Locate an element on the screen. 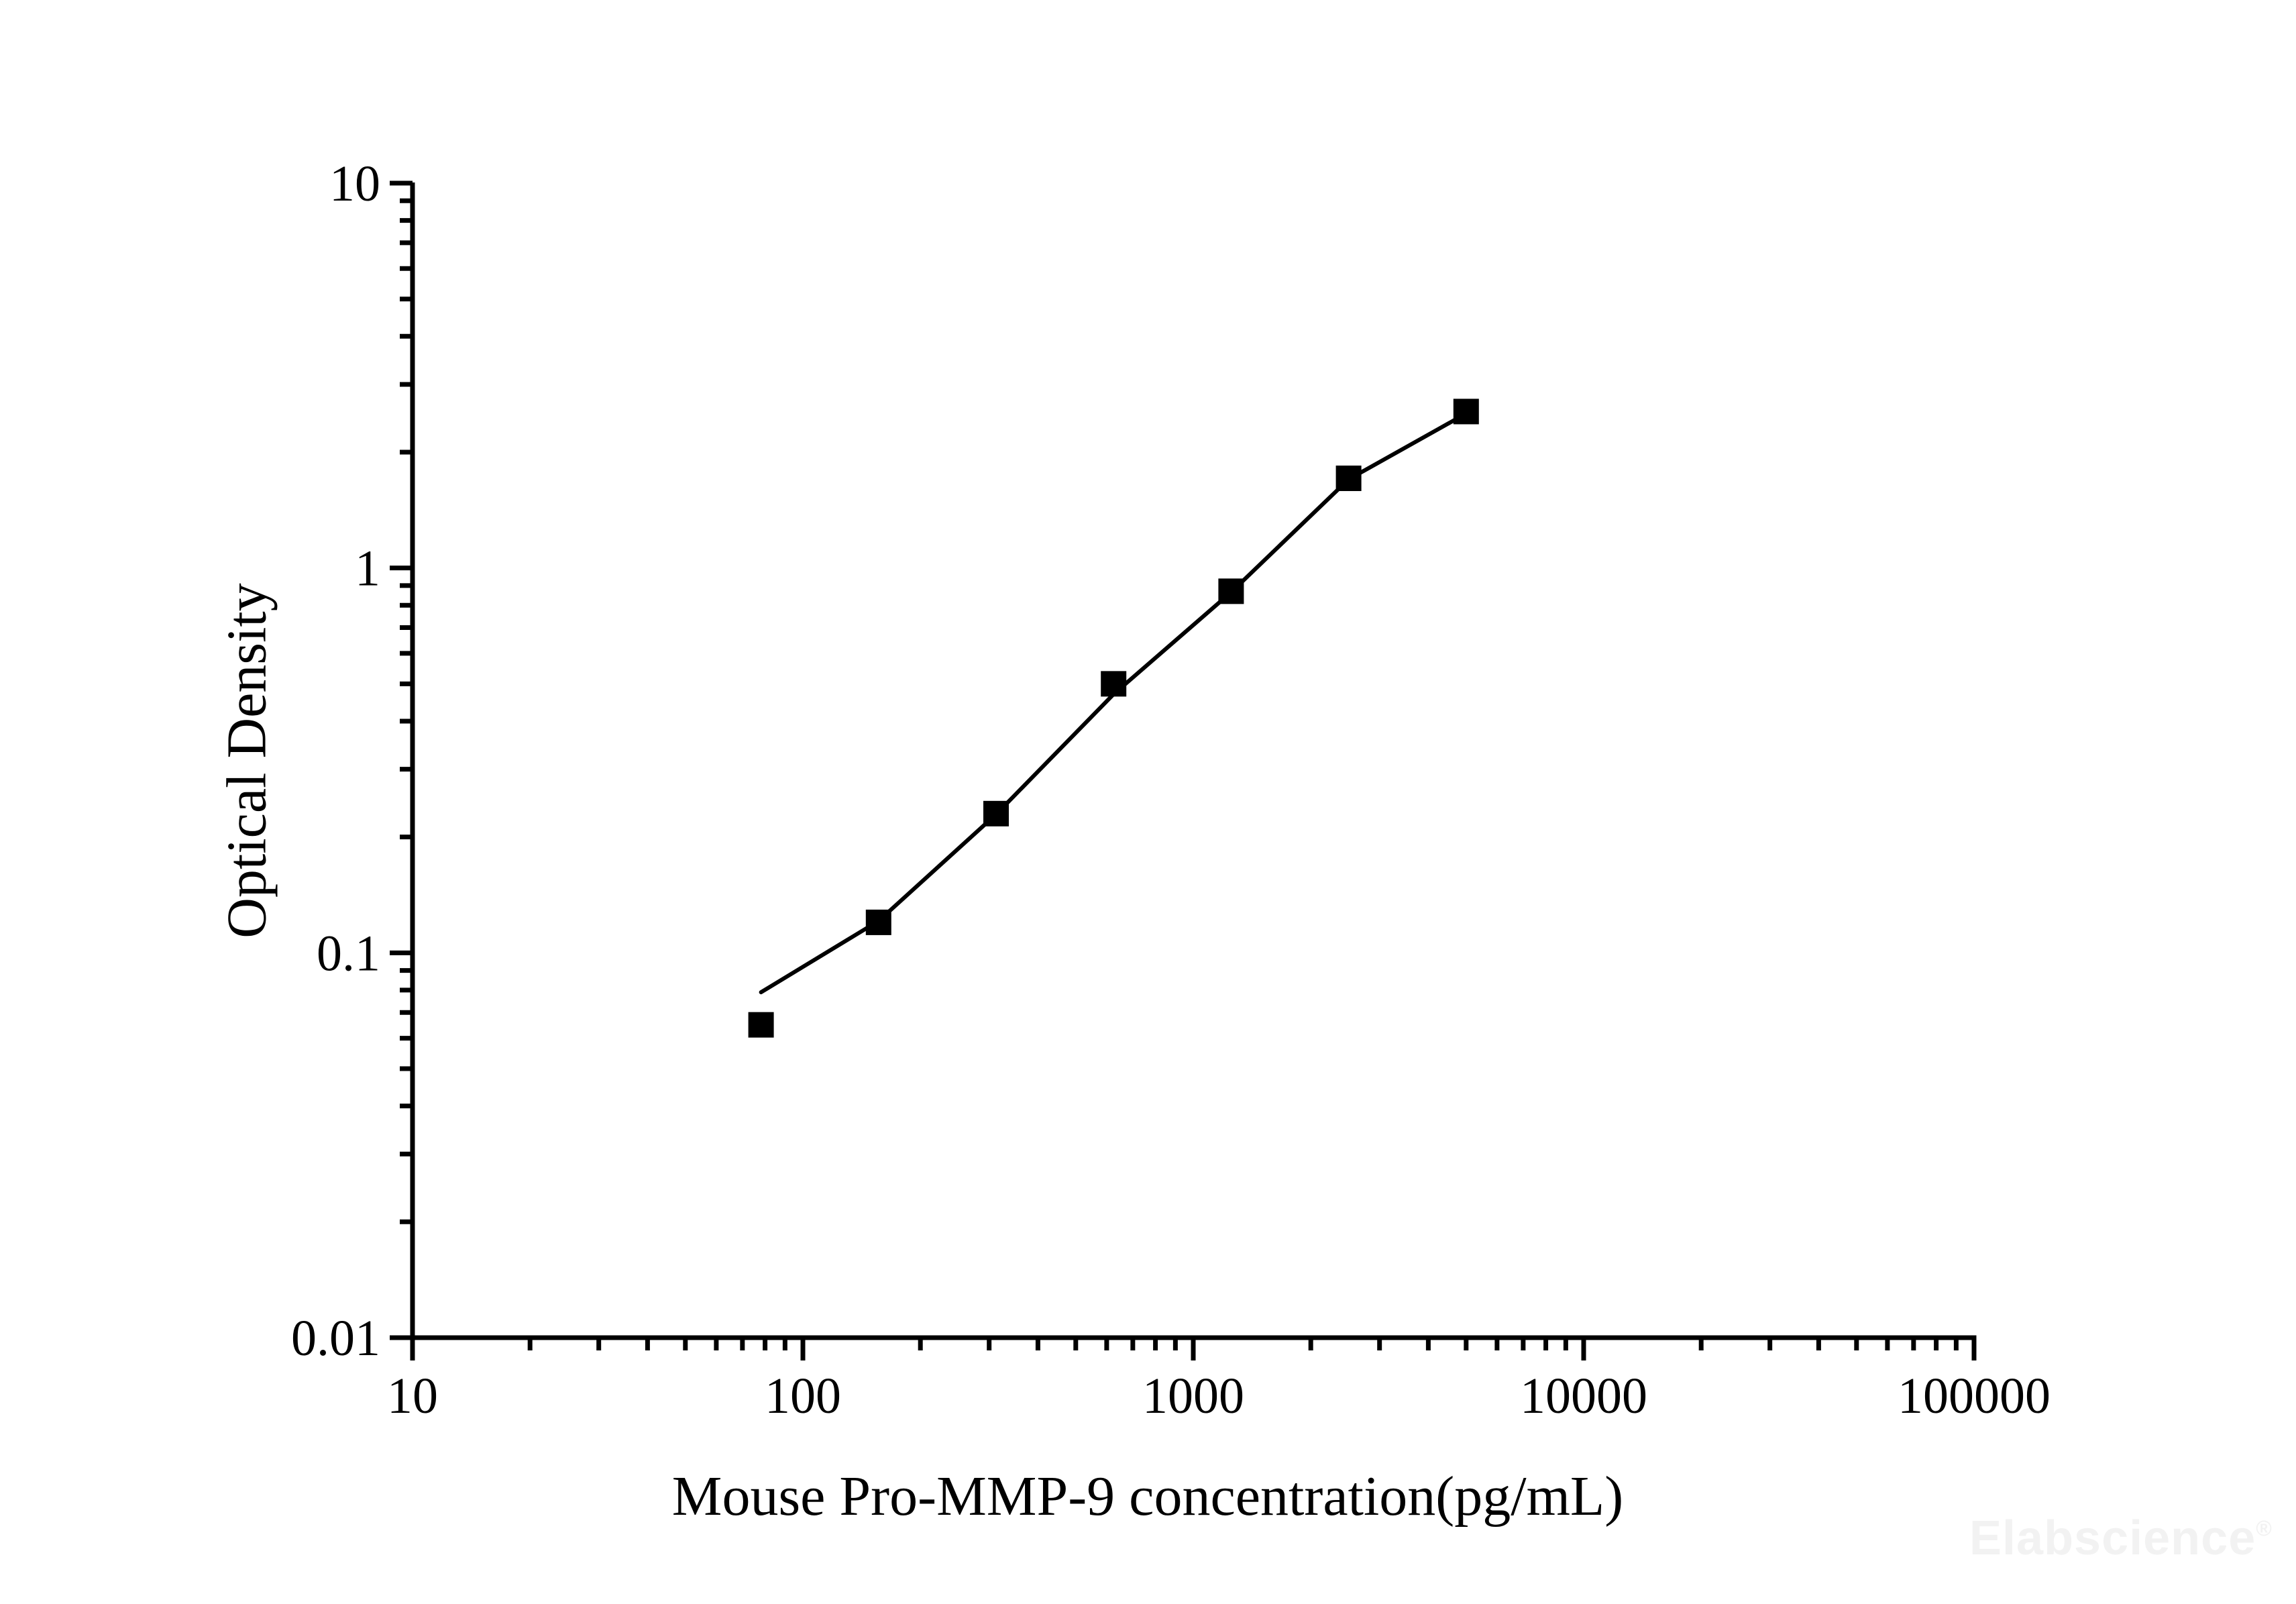 The height and width of the screenshot is (1604, 2296). y-tick-label: 1 is located at coordinates (367, 569).